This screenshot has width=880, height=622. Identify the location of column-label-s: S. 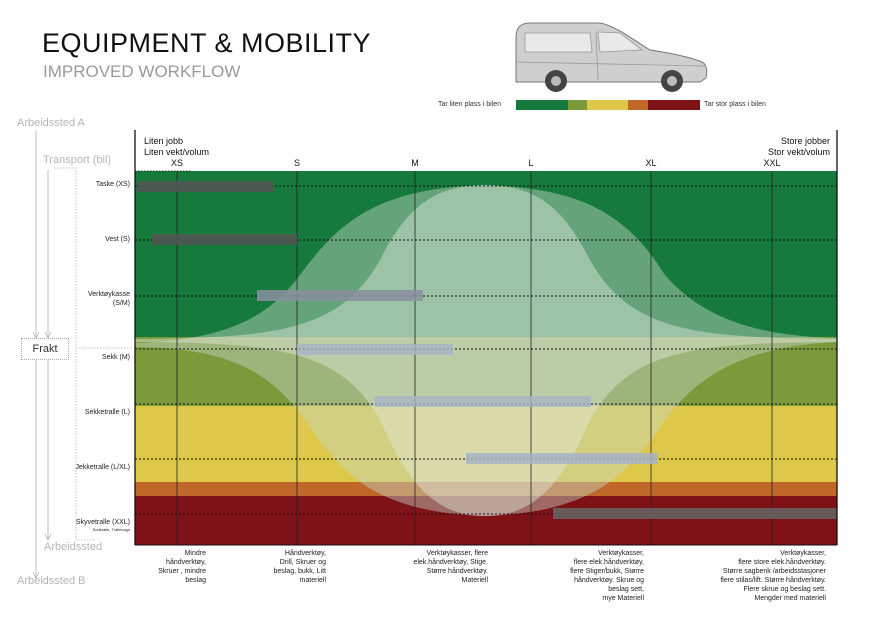
(296, 163).